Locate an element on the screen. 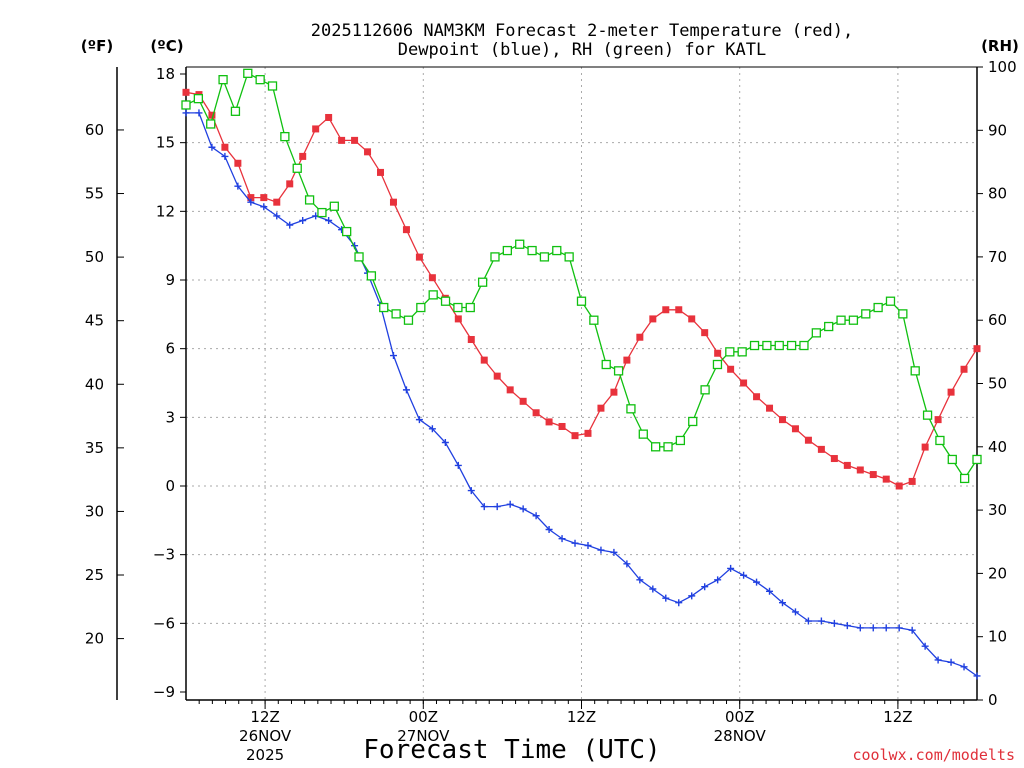  rh-tick-label: 10 is located at coordinates (997, 637).